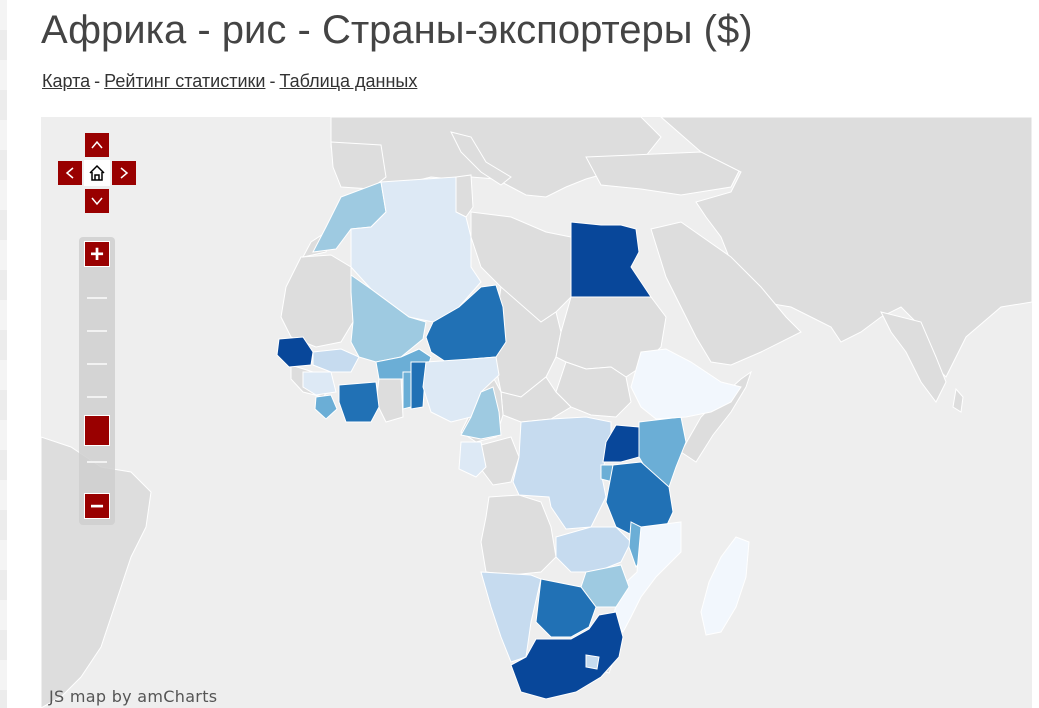  I want to click on zoom-in-button: +, so click(97, 254).